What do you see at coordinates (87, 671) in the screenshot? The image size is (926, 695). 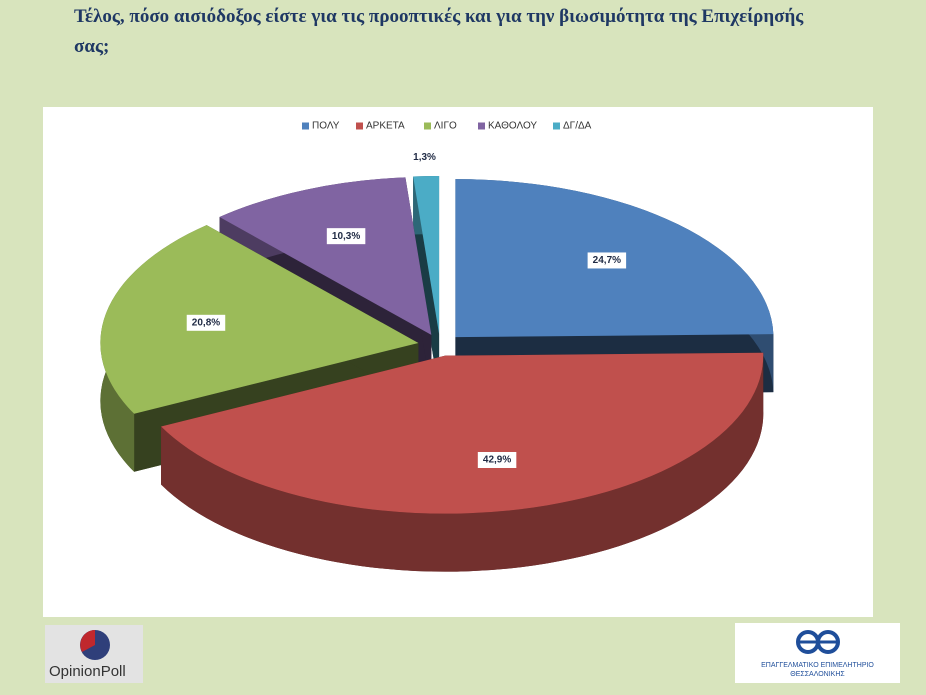 I see `logo-text: OpinionPoll` at bounding box center [87, 671].